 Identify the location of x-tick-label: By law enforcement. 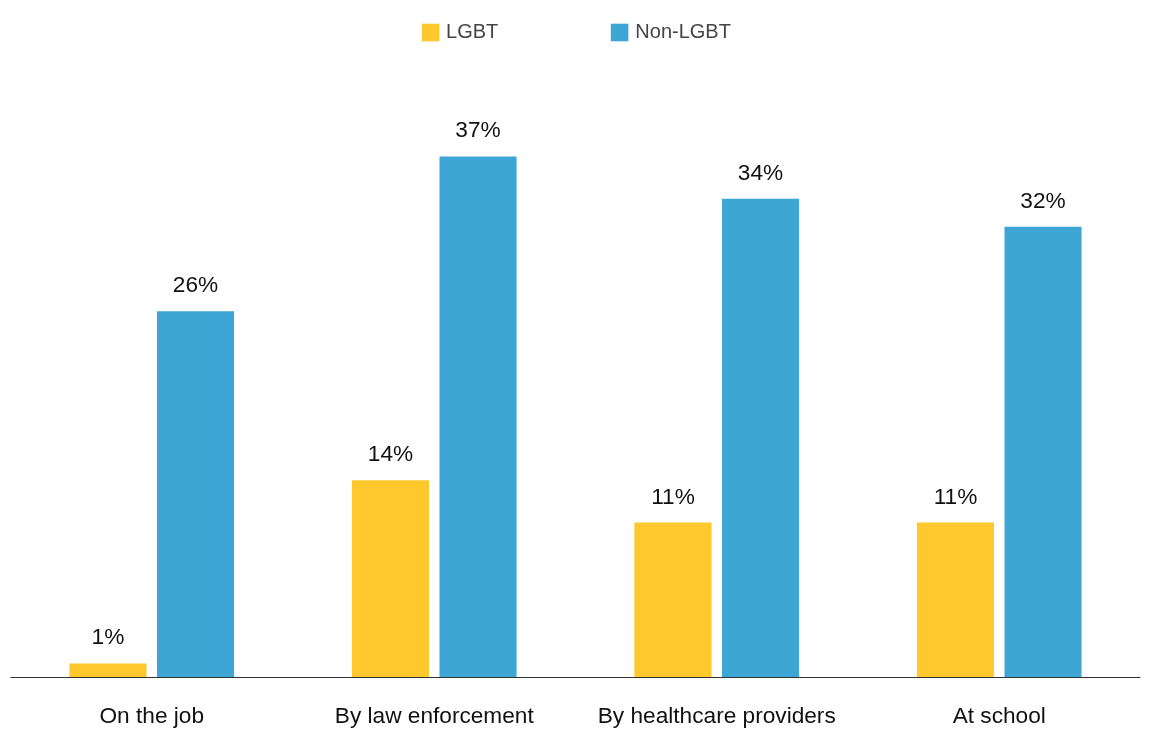
(434, 714).